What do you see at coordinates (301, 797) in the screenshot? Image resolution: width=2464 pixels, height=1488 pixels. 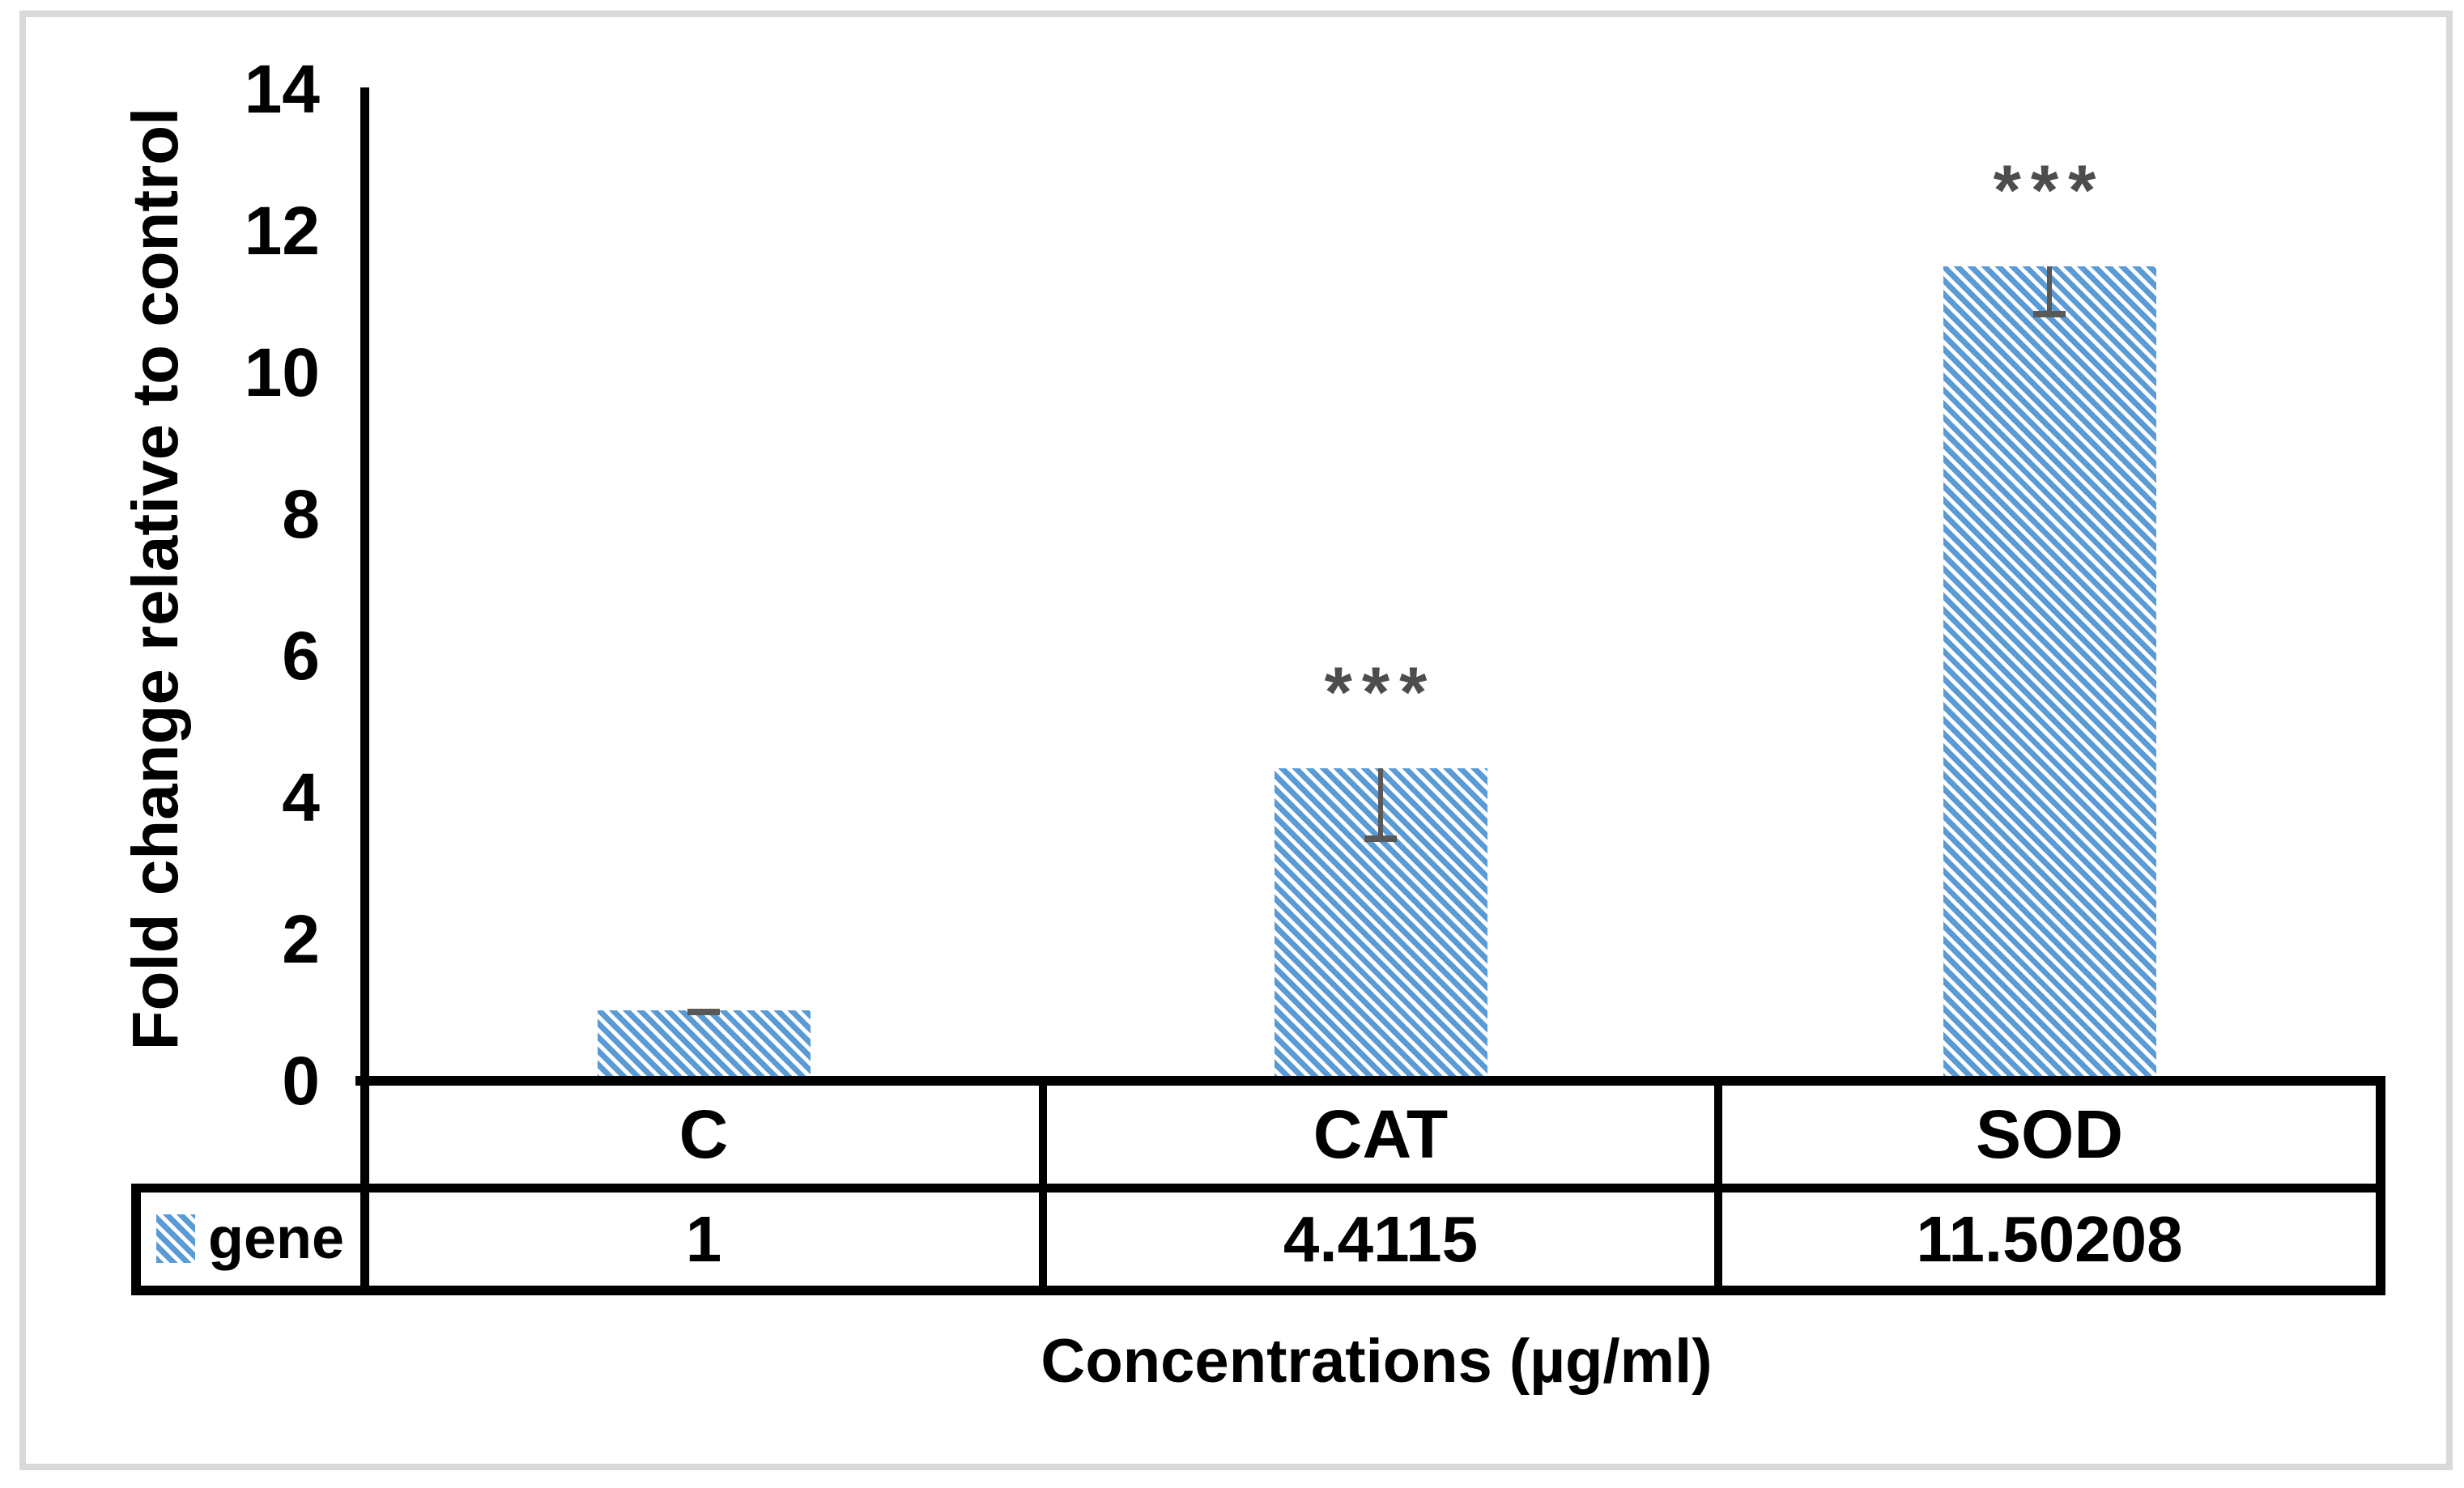 I see `y-tick-label: 4` at bounding box center [301, 797].